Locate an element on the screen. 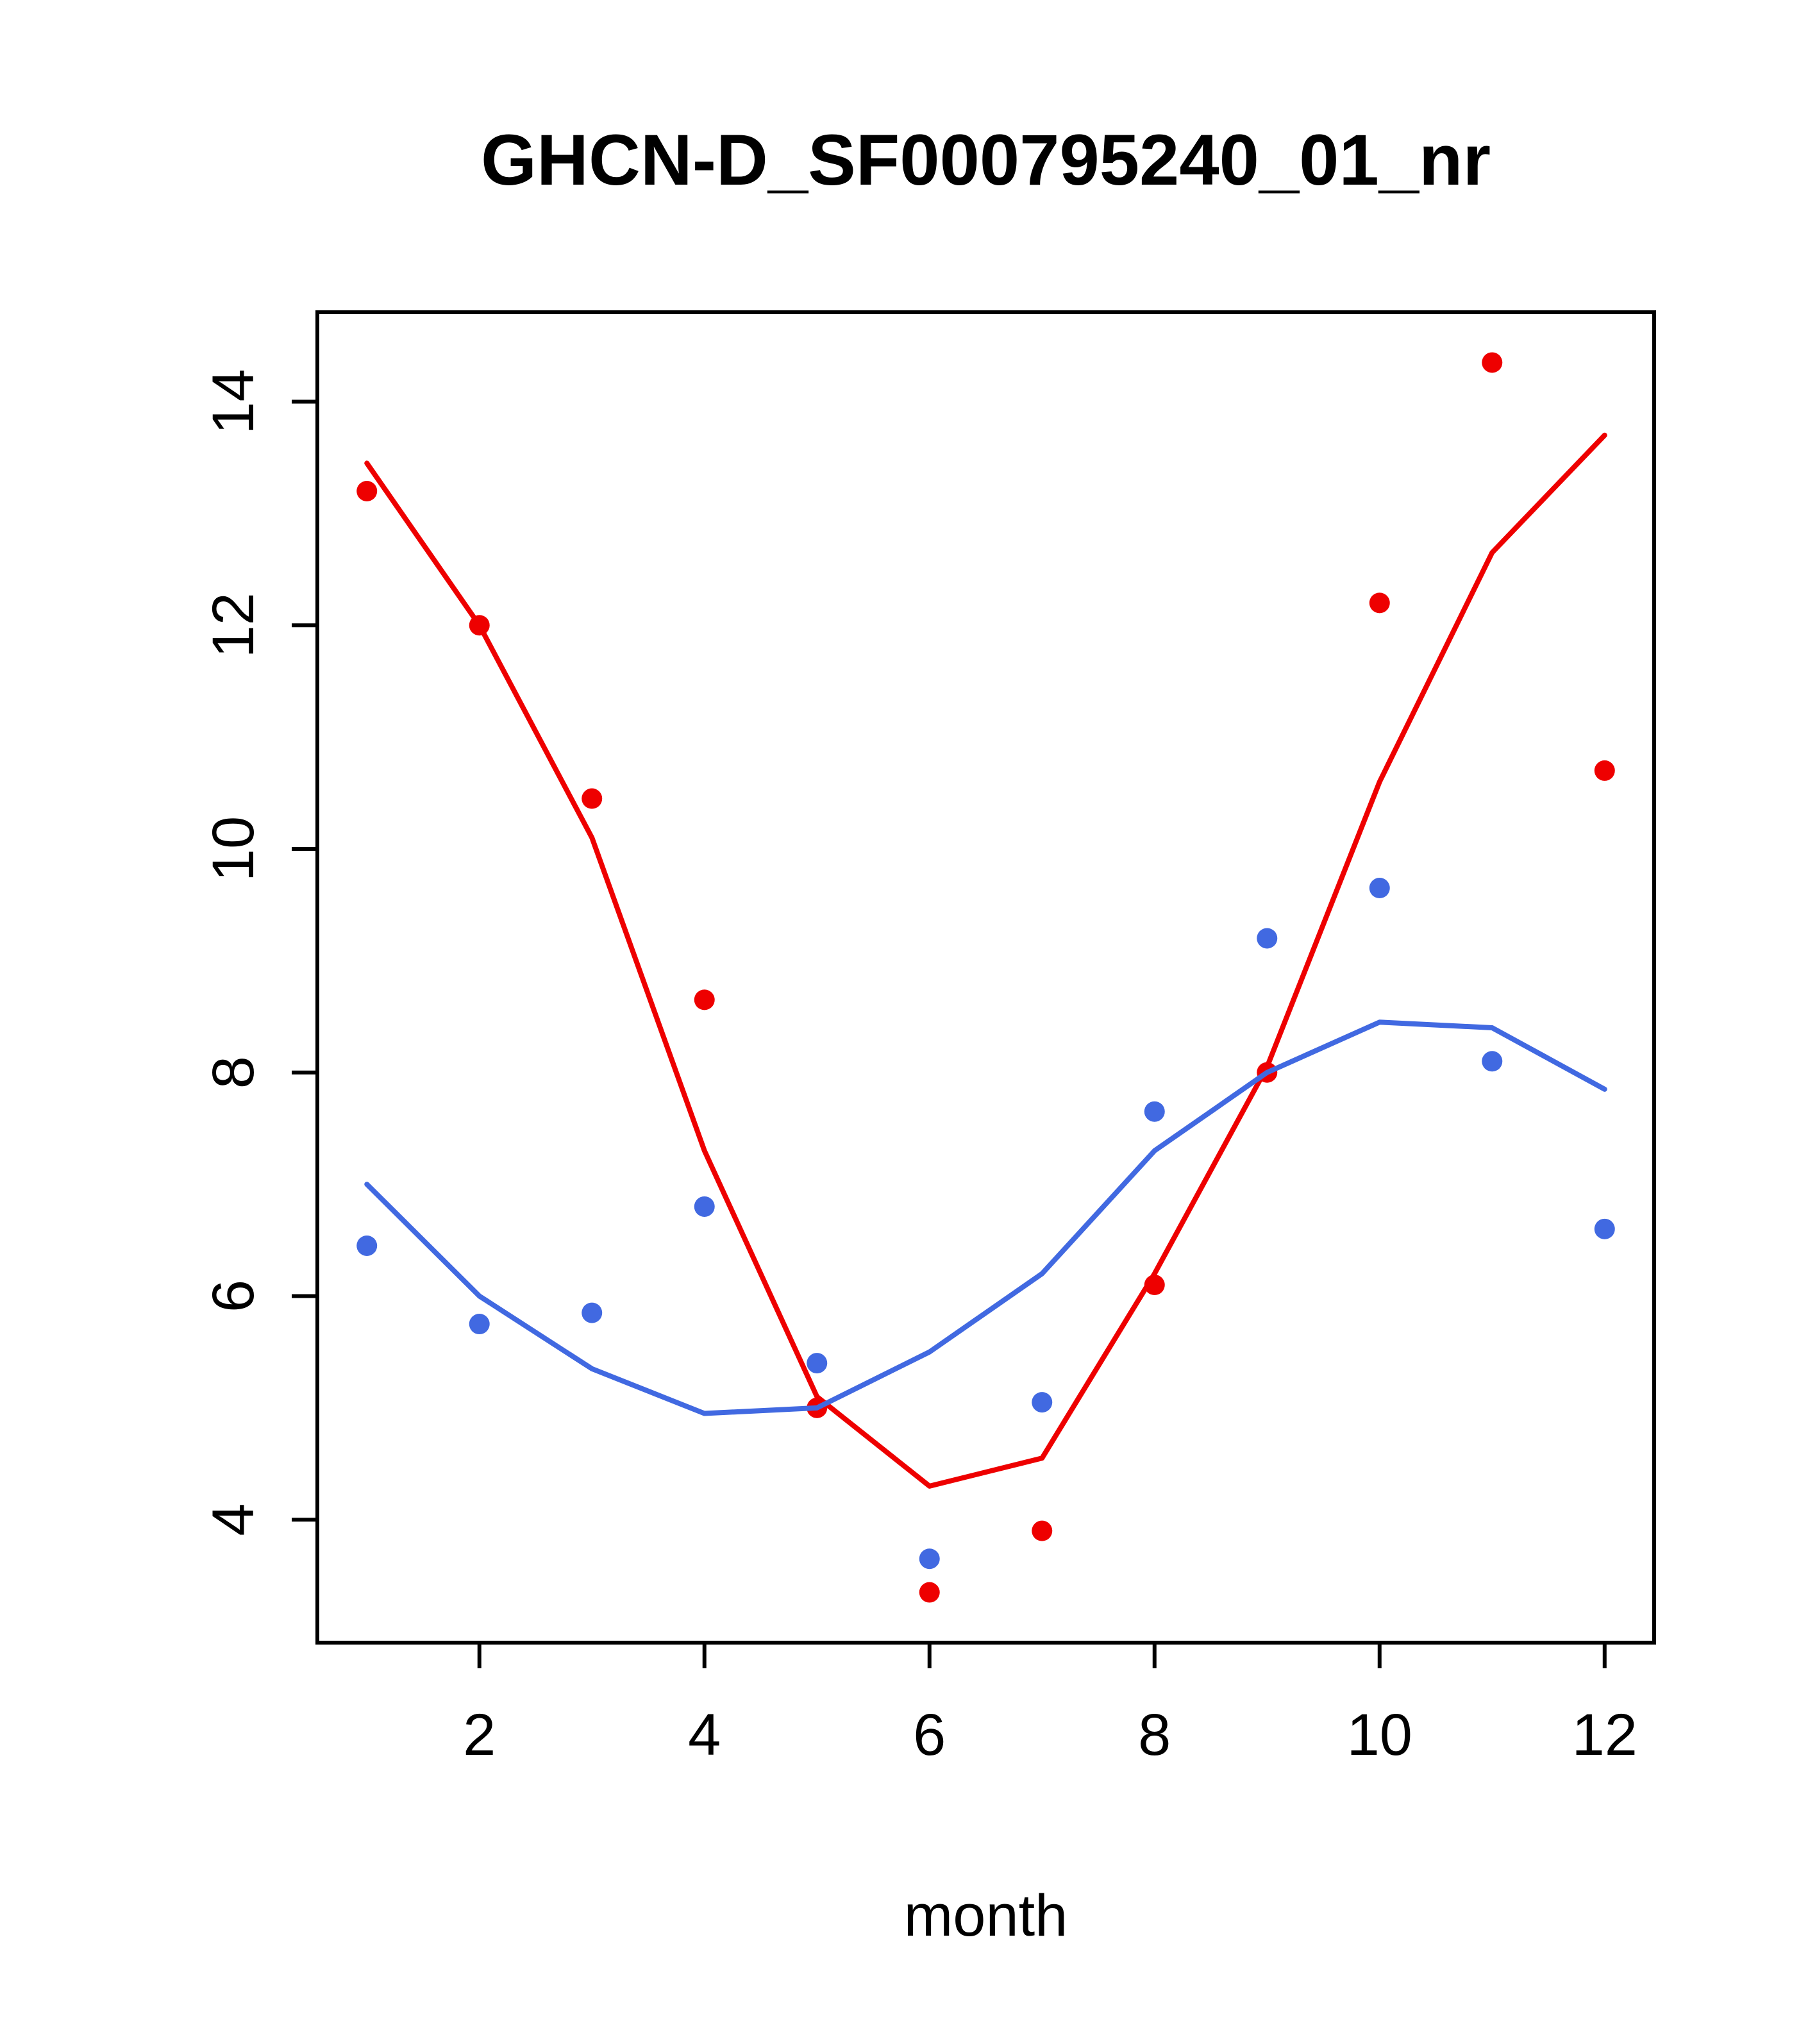  x-tick-label: 2 is located at coordinates (480, 1735).